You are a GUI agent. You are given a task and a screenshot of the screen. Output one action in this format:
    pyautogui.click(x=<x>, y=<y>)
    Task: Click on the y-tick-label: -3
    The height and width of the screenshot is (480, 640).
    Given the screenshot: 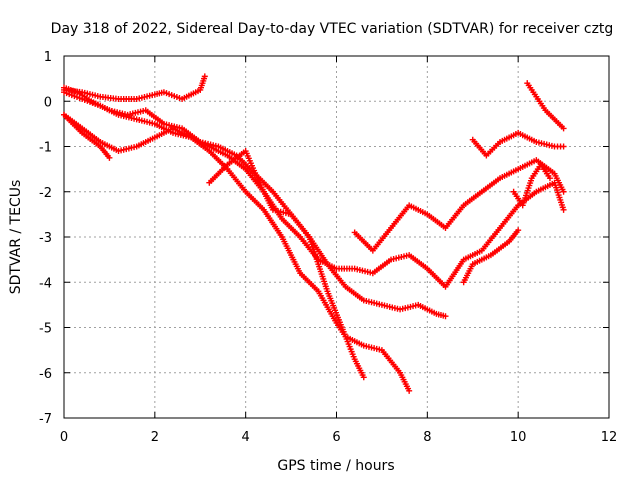 What is the action you would take?
    pyautogui.click(x=45, y=238)
    